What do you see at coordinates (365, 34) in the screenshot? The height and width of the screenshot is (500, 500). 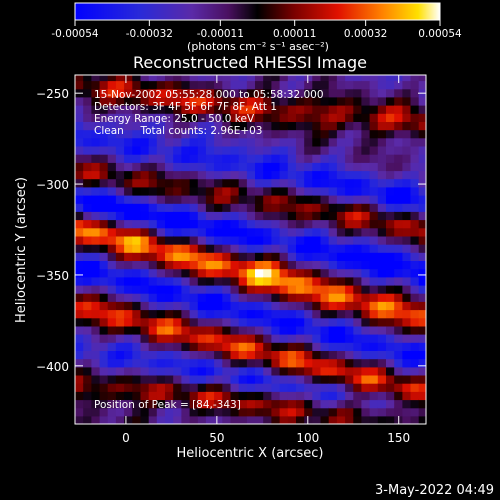 I see `colorbar-tick-label: 0.00032` at bounding box center [365, 34].